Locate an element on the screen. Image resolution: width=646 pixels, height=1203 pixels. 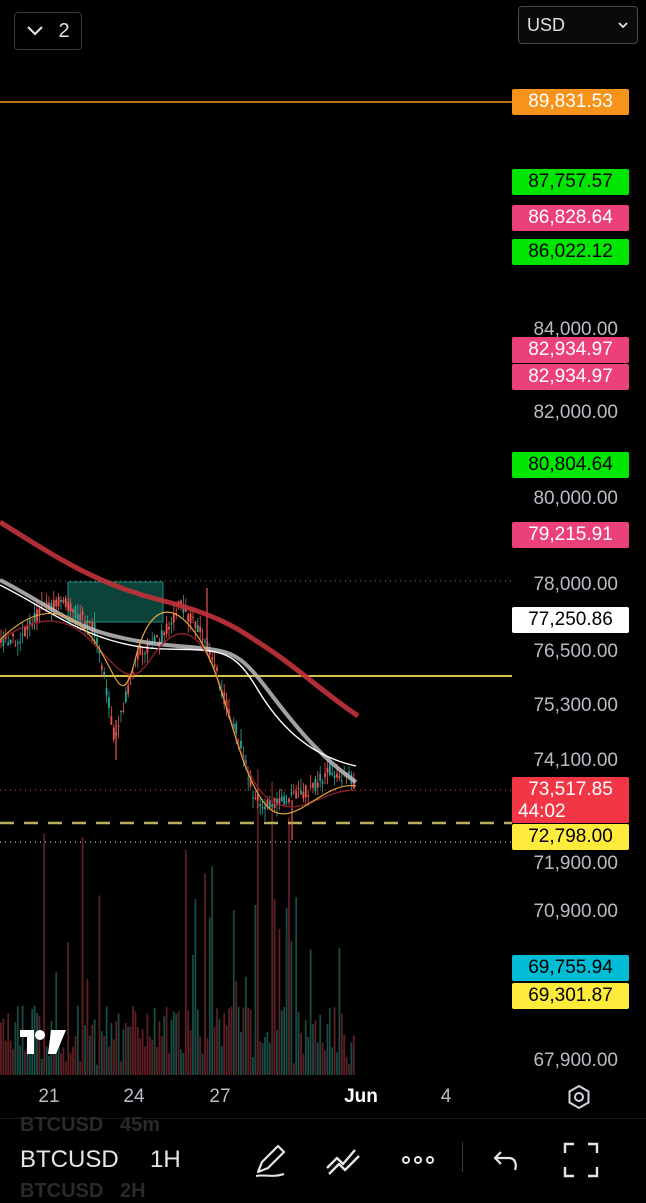
undo-icon is located at coordinates (507, 1160).